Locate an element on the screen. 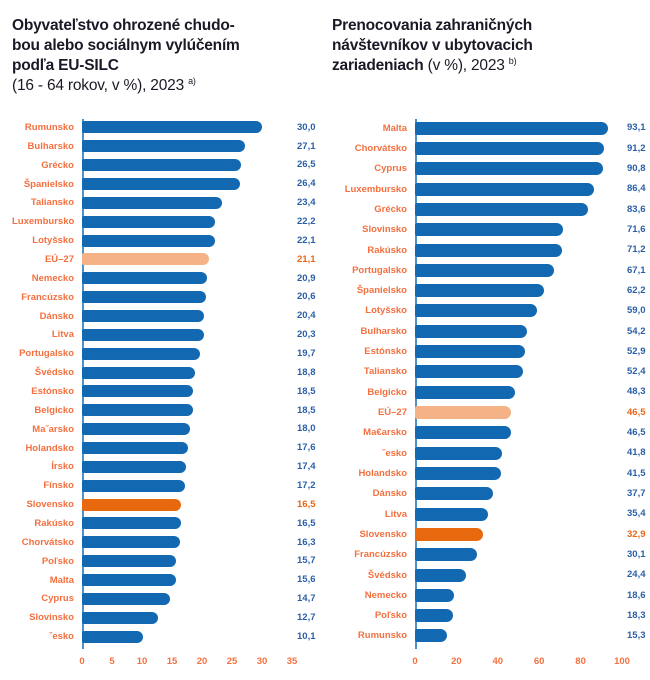 The height and width of the screenshot is (680, 650). bar-row: Chorvátsko 91,2 is located at coordinates (490, 148).